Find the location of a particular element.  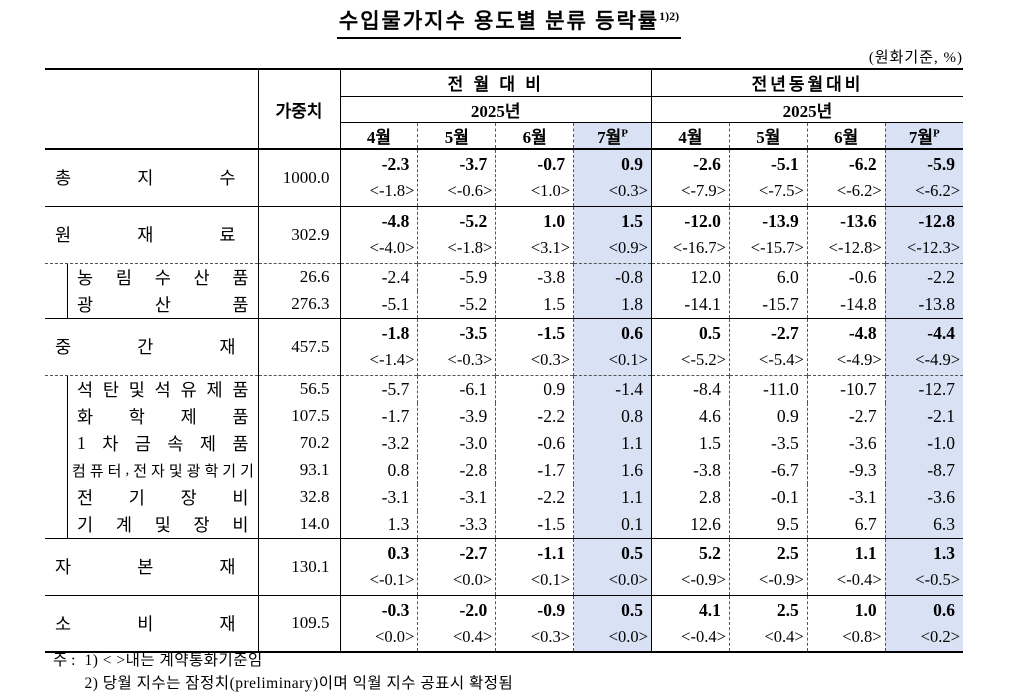

yoy-value-cell: 1.0 <0.8> is located at coordinates (846, 623).